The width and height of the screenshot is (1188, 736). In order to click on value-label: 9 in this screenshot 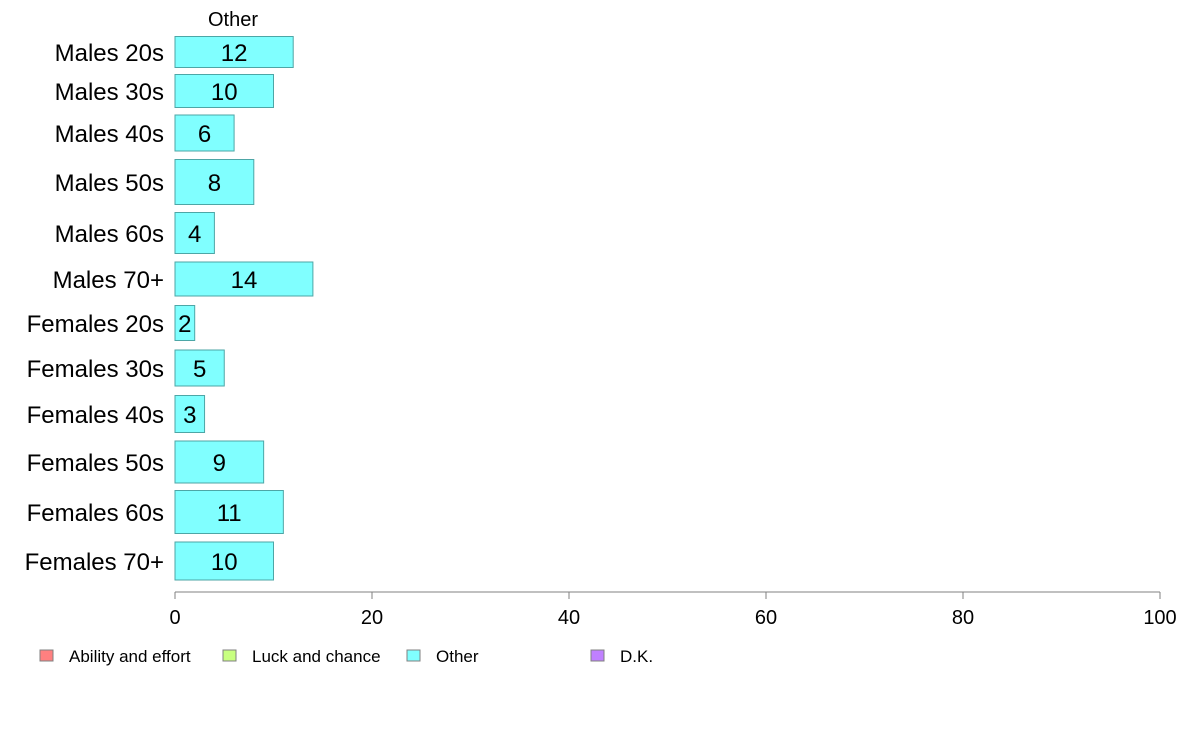, I will do `click(219, 463)`.